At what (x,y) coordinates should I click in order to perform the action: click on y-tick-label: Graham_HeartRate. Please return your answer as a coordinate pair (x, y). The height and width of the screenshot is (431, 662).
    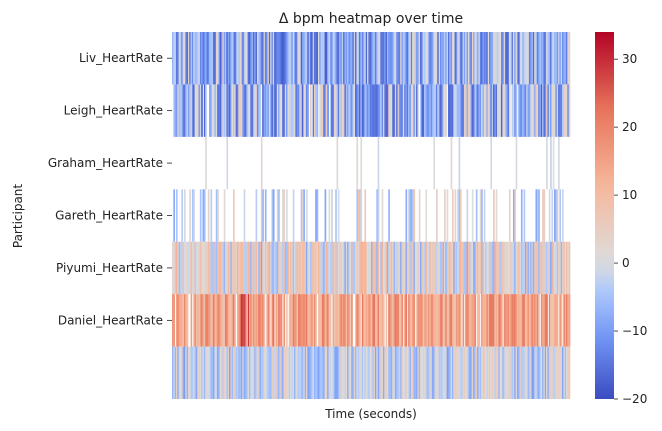
    Looking at the image, I should click on (105, 163).